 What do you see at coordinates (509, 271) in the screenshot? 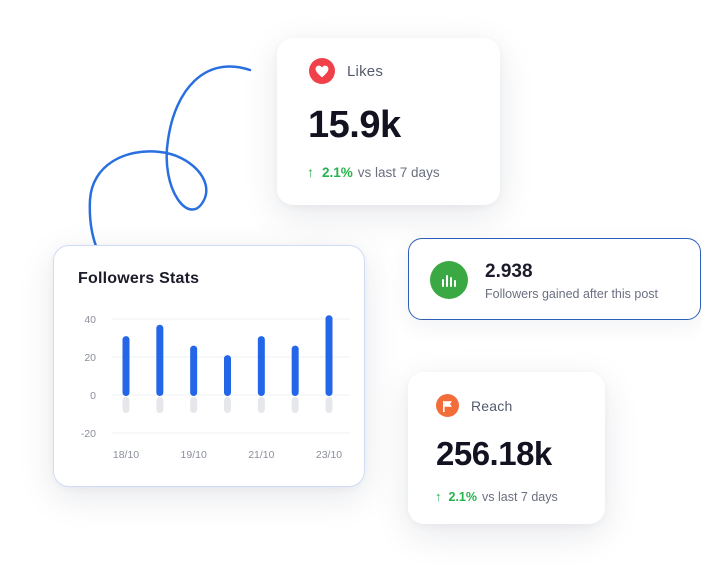
I see `followers-gained-value: 2.938` at bounding box center [509, 271].